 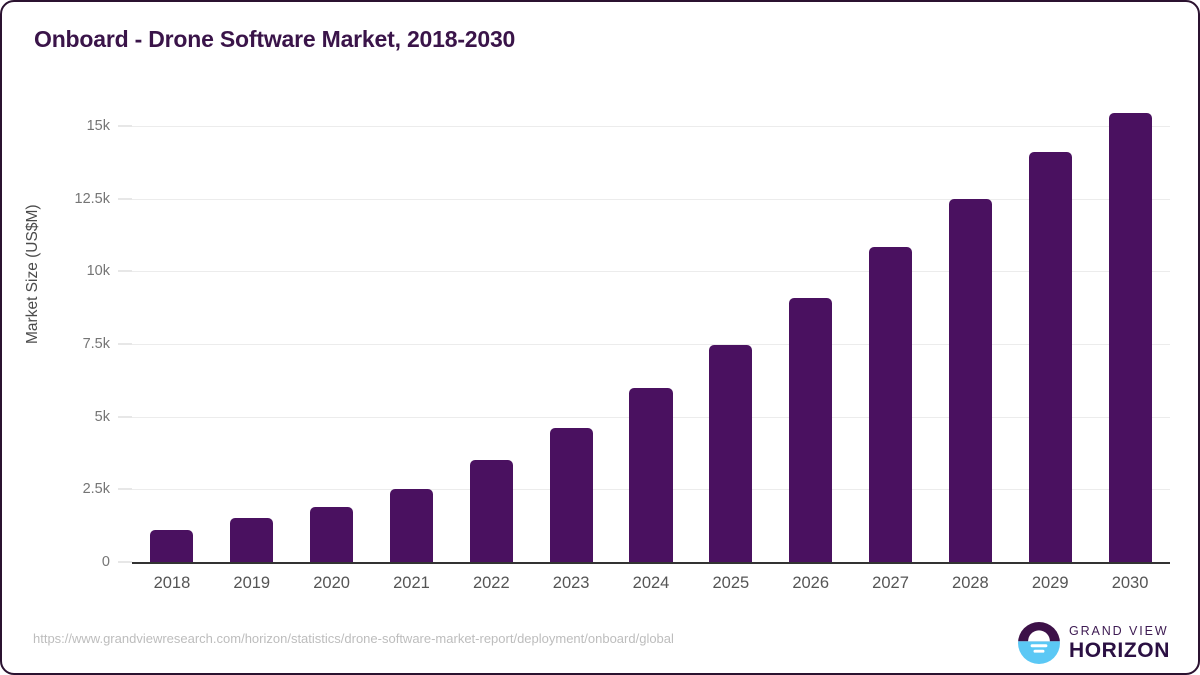 I want to click on bar-2019, so click(x=252, y=540).